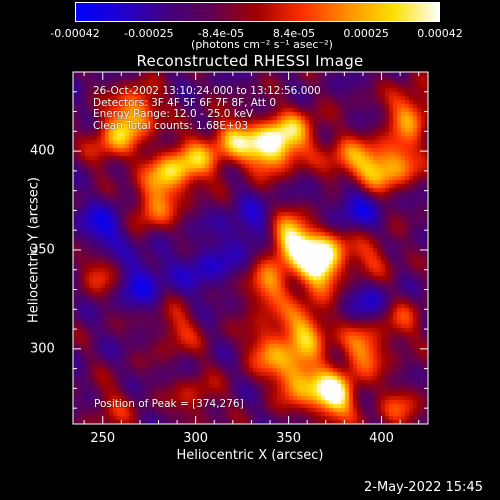  I want to click on colorbar-tick-label: -8.4e-05, so click(221, 33).